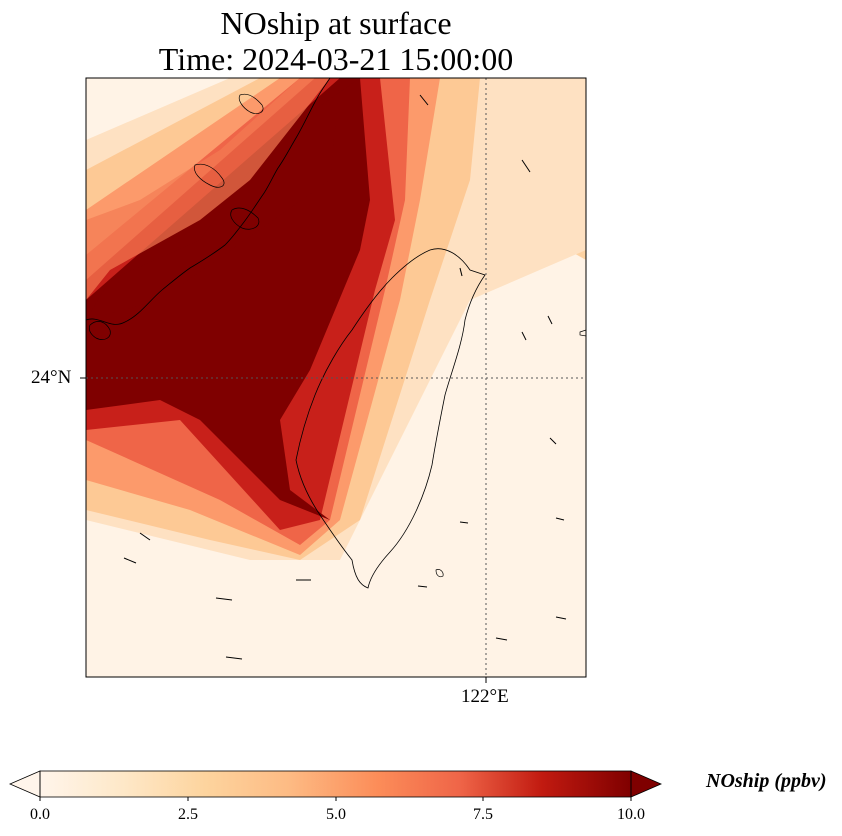  What do you see at coordinates (766, 781) in the screenshot?
I see `colorbar-title: NOship (ppbv)` at bounding box center [766, 781].